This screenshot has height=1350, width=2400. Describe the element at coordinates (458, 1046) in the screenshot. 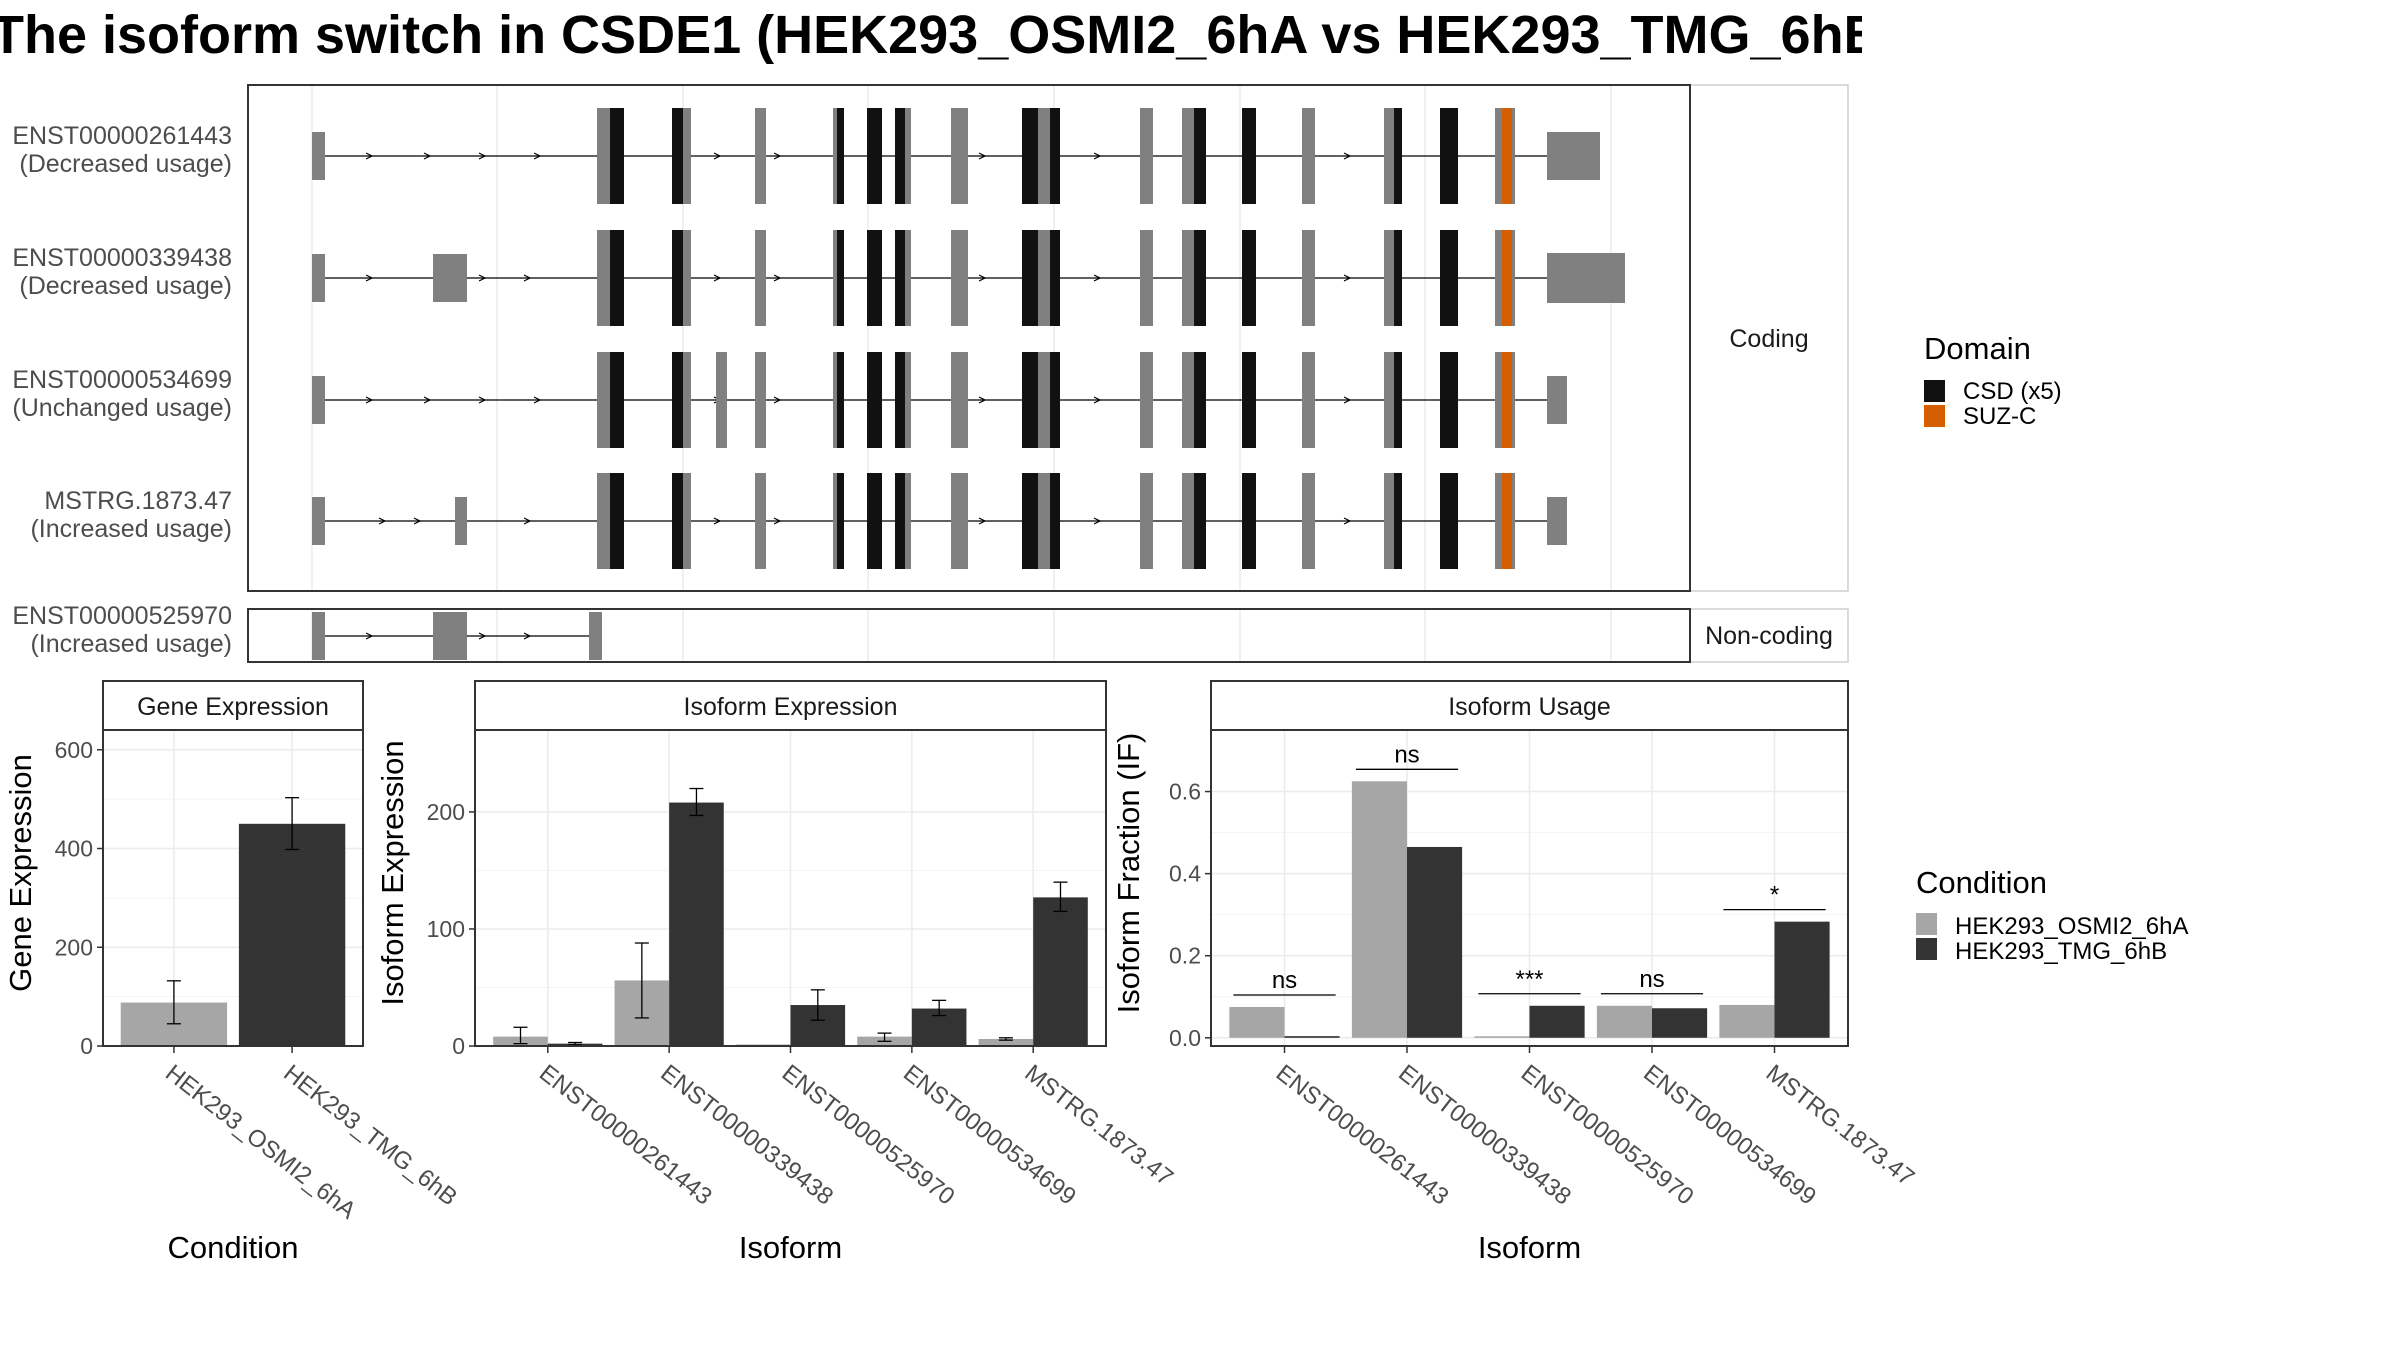

I see `y-tick-label: 0` at that location.